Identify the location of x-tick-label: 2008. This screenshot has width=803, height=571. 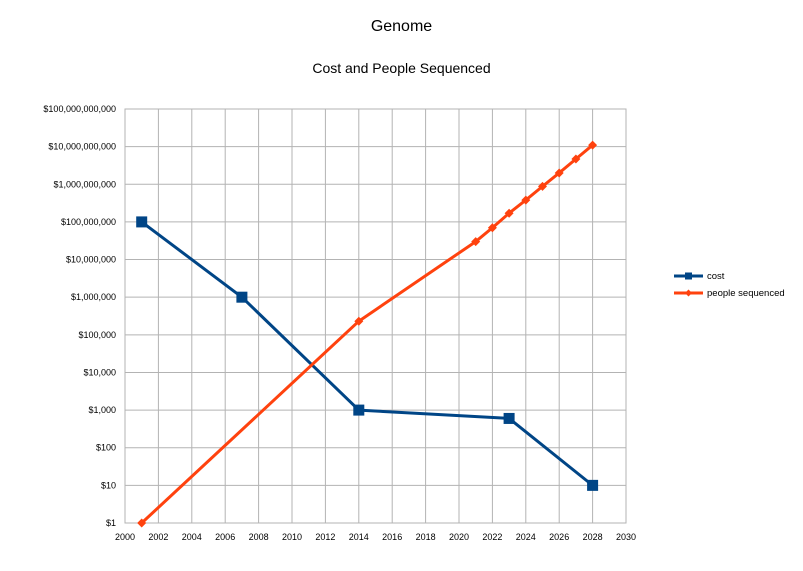
(259, 537).